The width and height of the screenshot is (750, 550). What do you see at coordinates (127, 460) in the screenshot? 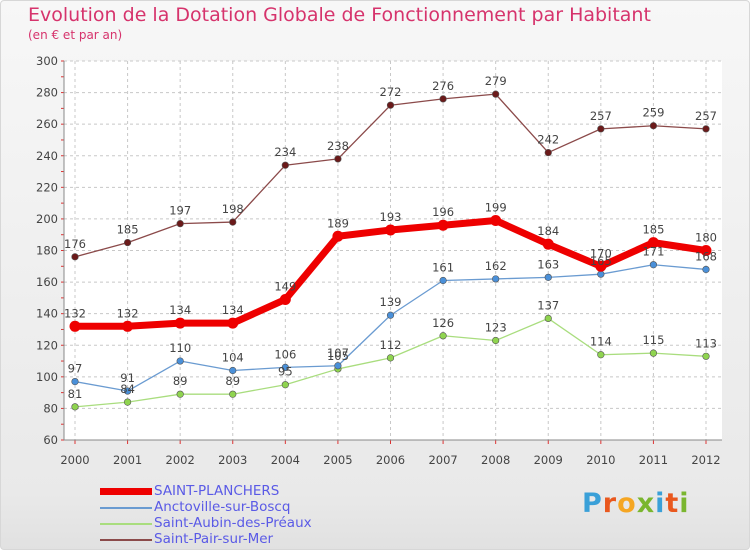
I see `x-tick-label: 2001` at bounding box center [127, 460].